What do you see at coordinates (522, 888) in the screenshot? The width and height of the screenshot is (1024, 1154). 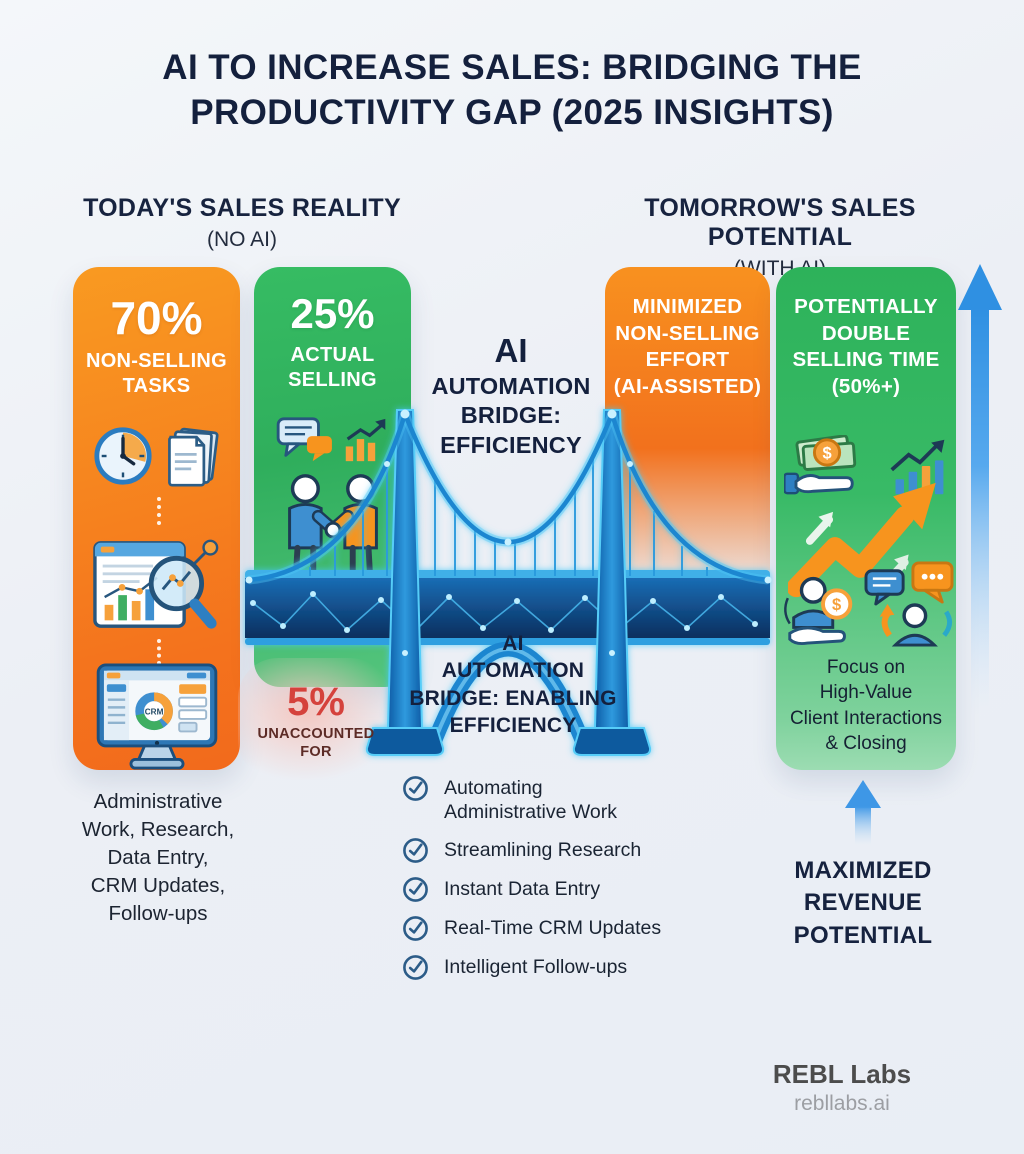 I see `benefit-label: Instant Data Entry` at bounding box center [522, 888].